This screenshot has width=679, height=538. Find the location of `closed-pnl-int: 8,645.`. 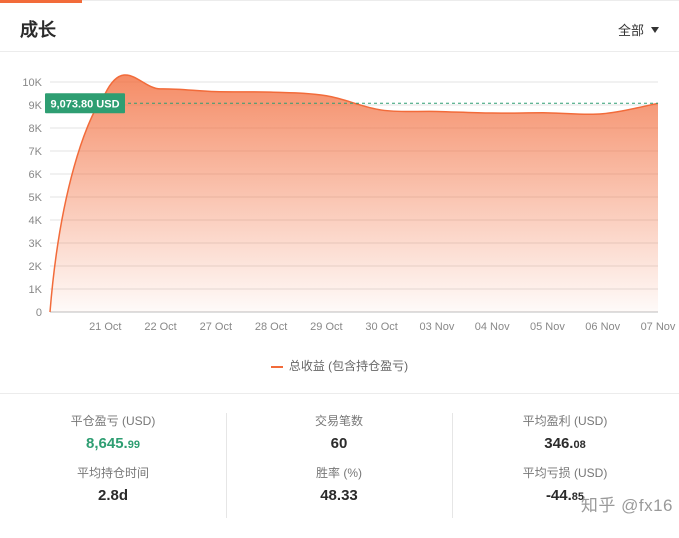

closed-pnl-int: 8,645. is located at coordinates (107, 443).